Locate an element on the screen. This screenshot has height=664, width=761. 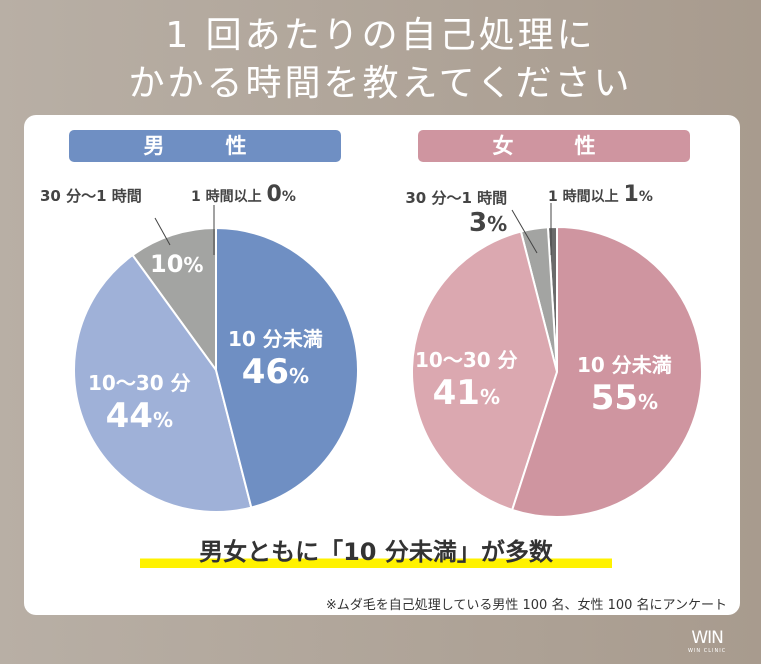
value: 41 is located at coordinates (456, 393).